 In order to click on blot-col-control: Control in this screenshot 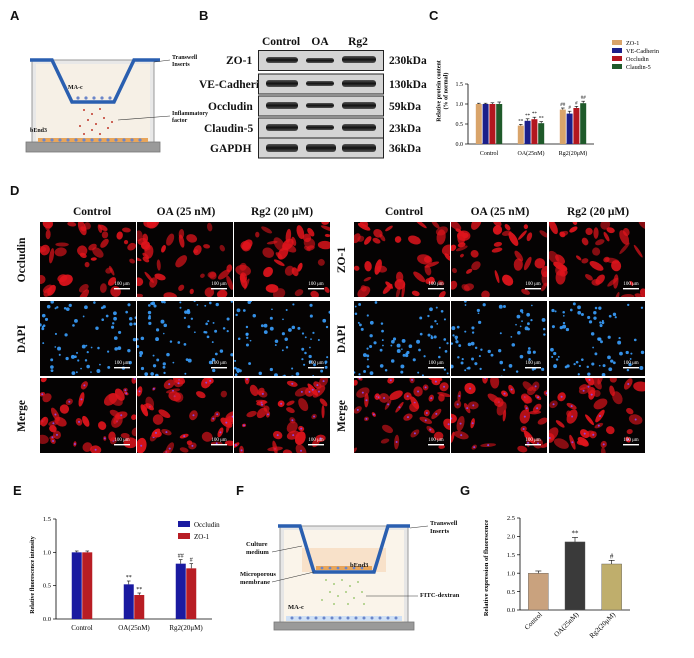, I will do `click(281, 42)`.